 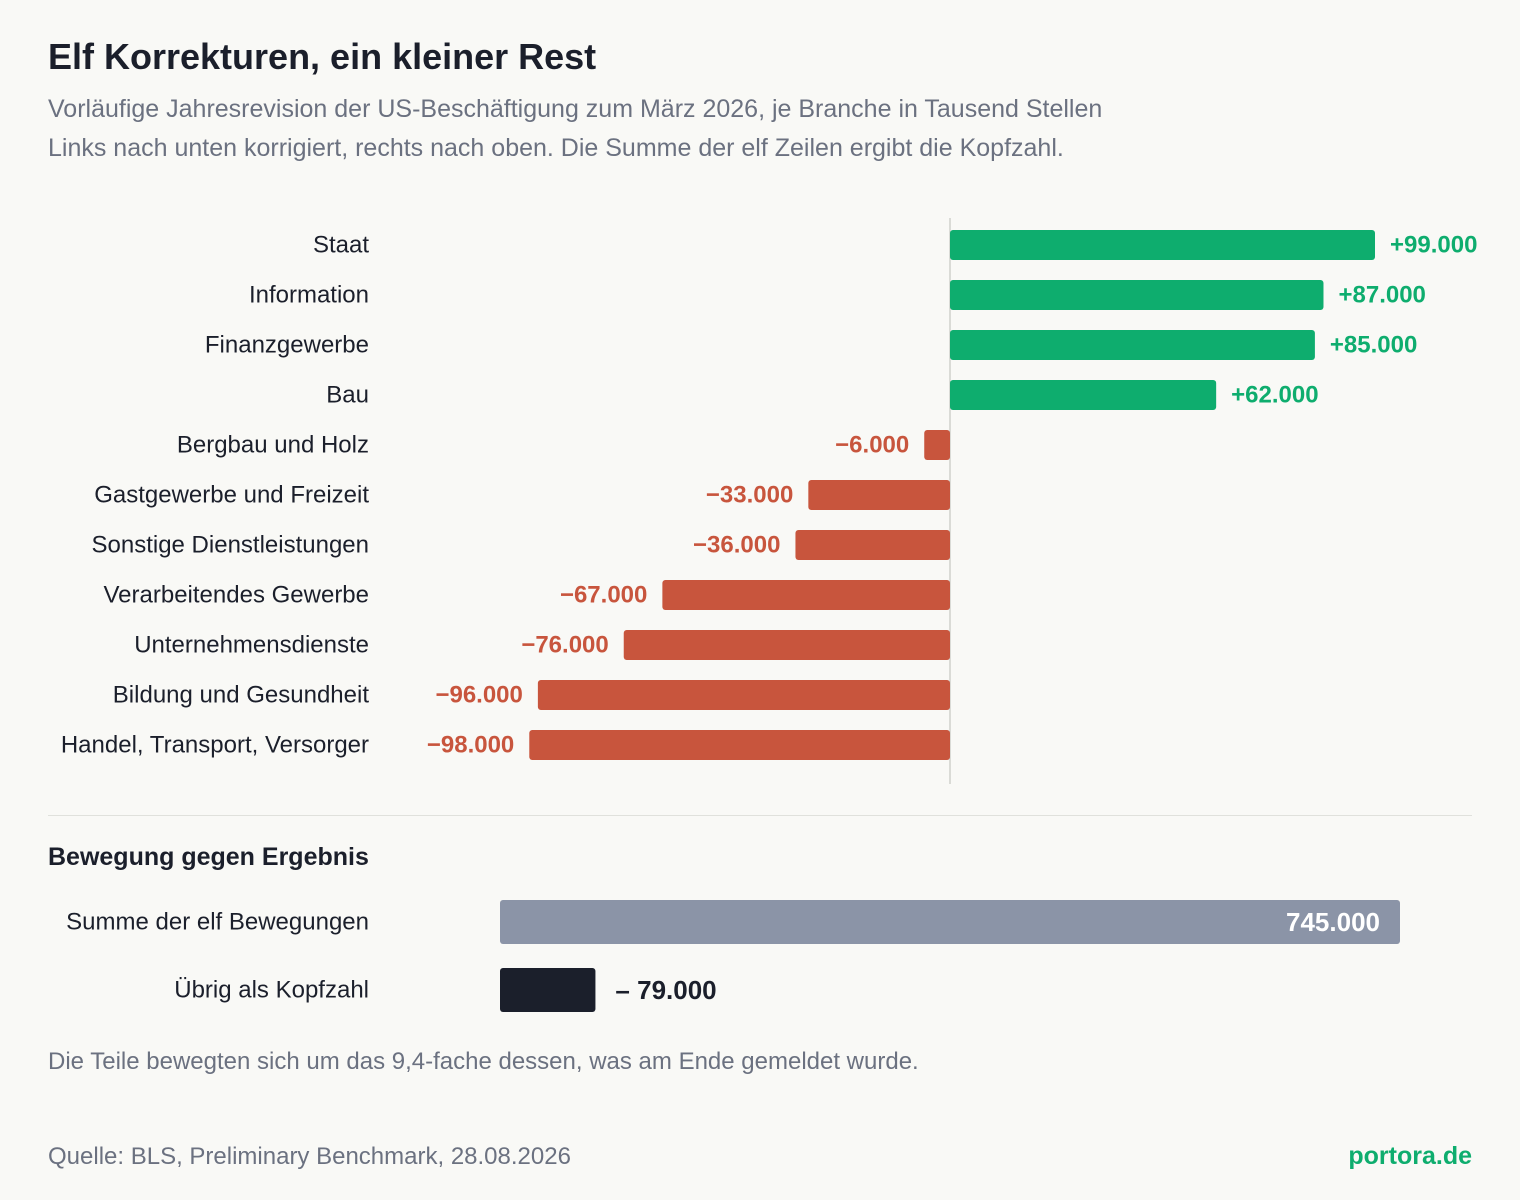 I want to click on brand-link: portora.de, so click(x=1410, y=1156).